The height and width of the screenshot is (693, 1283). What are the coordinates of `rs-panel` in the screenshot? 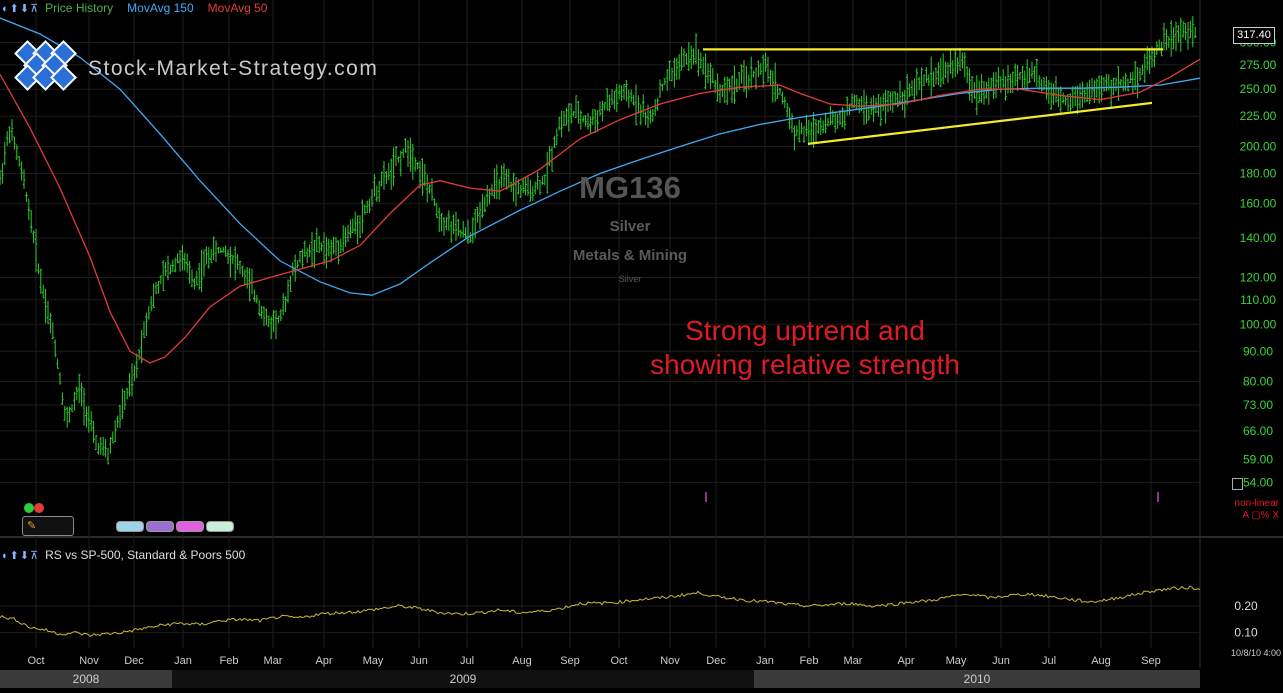 It's located at (600, 611).